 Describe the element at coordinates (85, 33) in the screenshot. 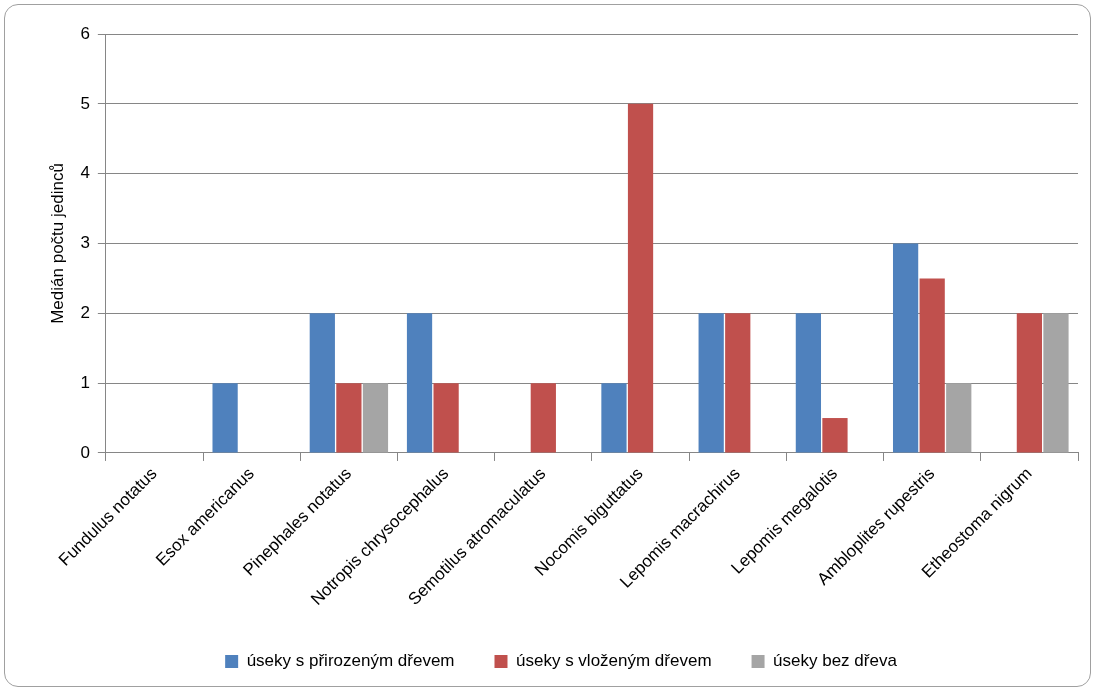

I see `y-tick-label: 6` at that location.